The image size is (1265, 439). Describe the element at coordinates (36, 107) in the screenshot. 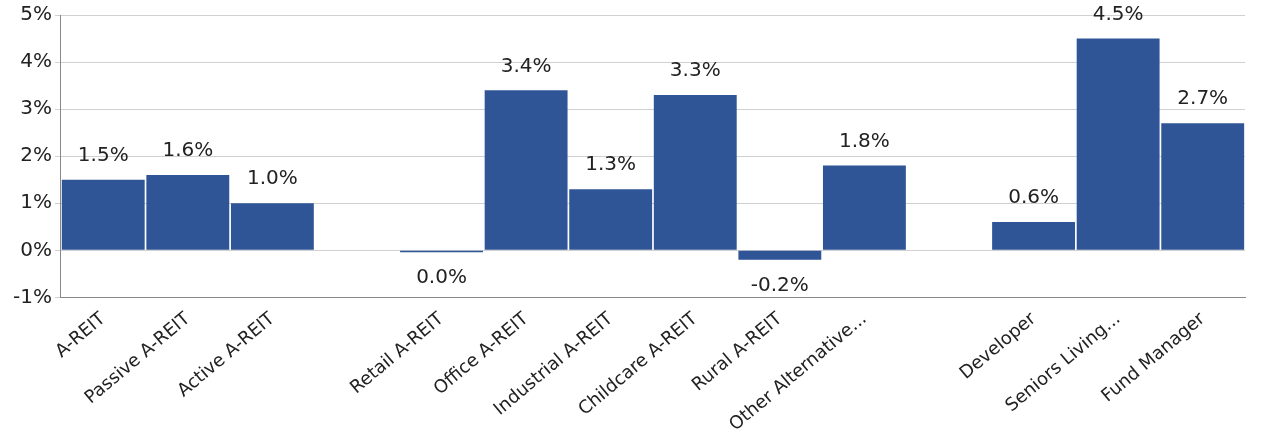

I see `y-tick-label: 3%` at that location.